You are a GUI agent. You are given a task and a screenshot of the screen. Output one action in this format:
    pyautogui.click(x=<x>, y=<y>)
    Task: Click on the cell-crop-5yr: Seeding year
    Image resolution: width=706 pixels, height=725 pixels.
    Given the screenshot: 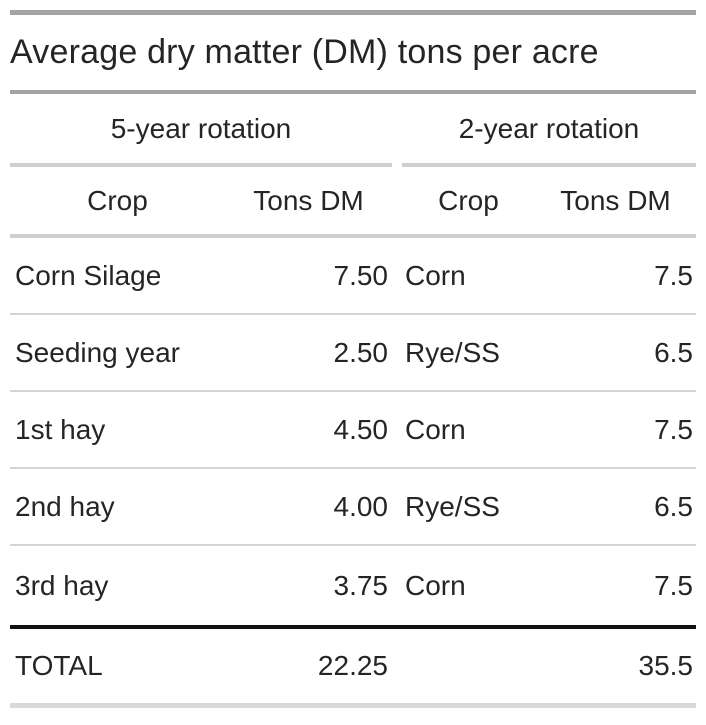 What is the action you would take?
    pyautogui.click(x=98, y=352)
    